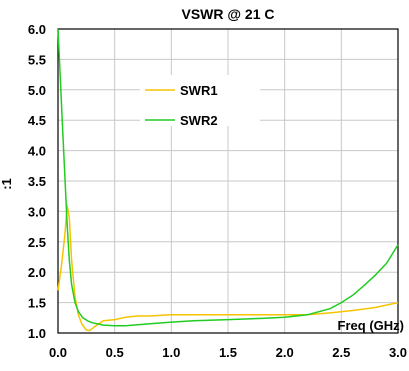 The width and height of the screenshot is (409, 371). What do you see at coordinates (37, 333) in the screenshot?
I see `y-tick-label: 1.0` at bounding box center [37, 333].